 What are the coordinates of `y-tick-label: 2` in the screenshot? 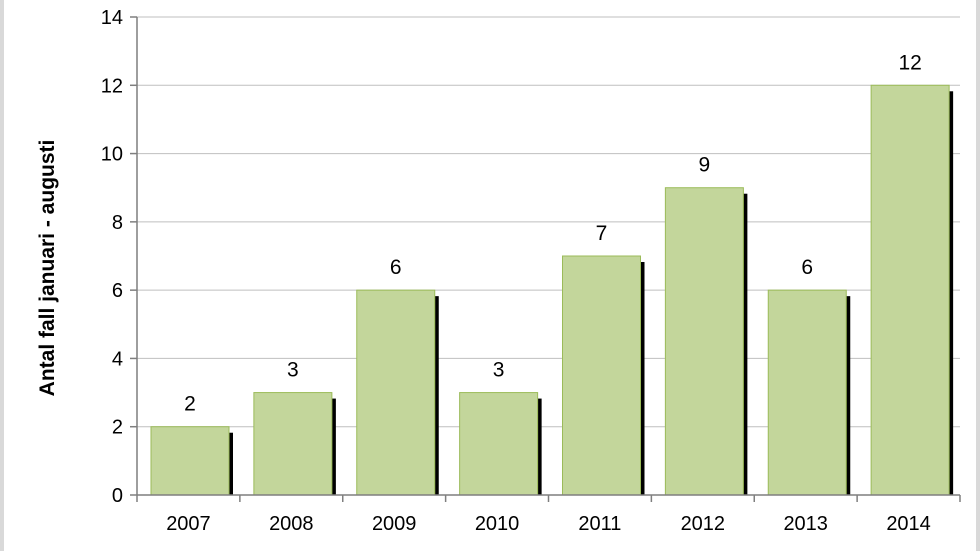 It's located at (117, 428).